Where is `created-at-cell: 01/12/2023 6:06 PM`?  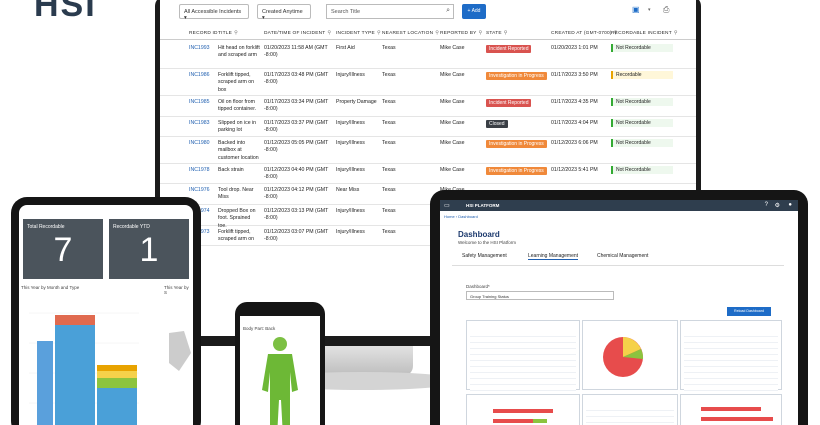
created-at-cell: 01/12/2023 6:06 PM is located at coordinates (574, 143).